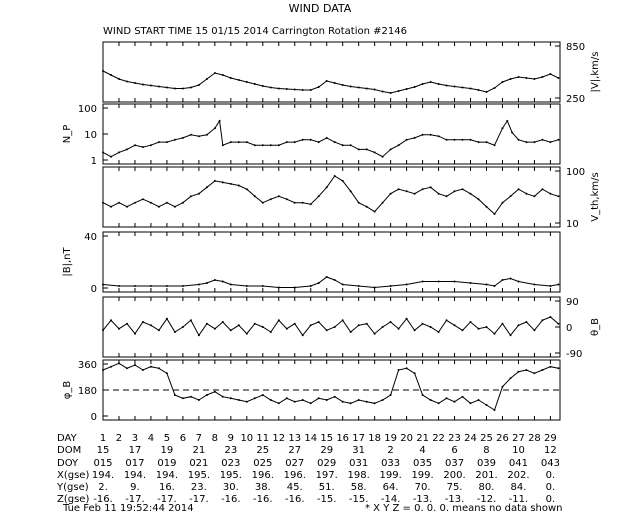 This screenshot has height=512, width=640. I want to click on table-cell: 9., so click(135, 487).